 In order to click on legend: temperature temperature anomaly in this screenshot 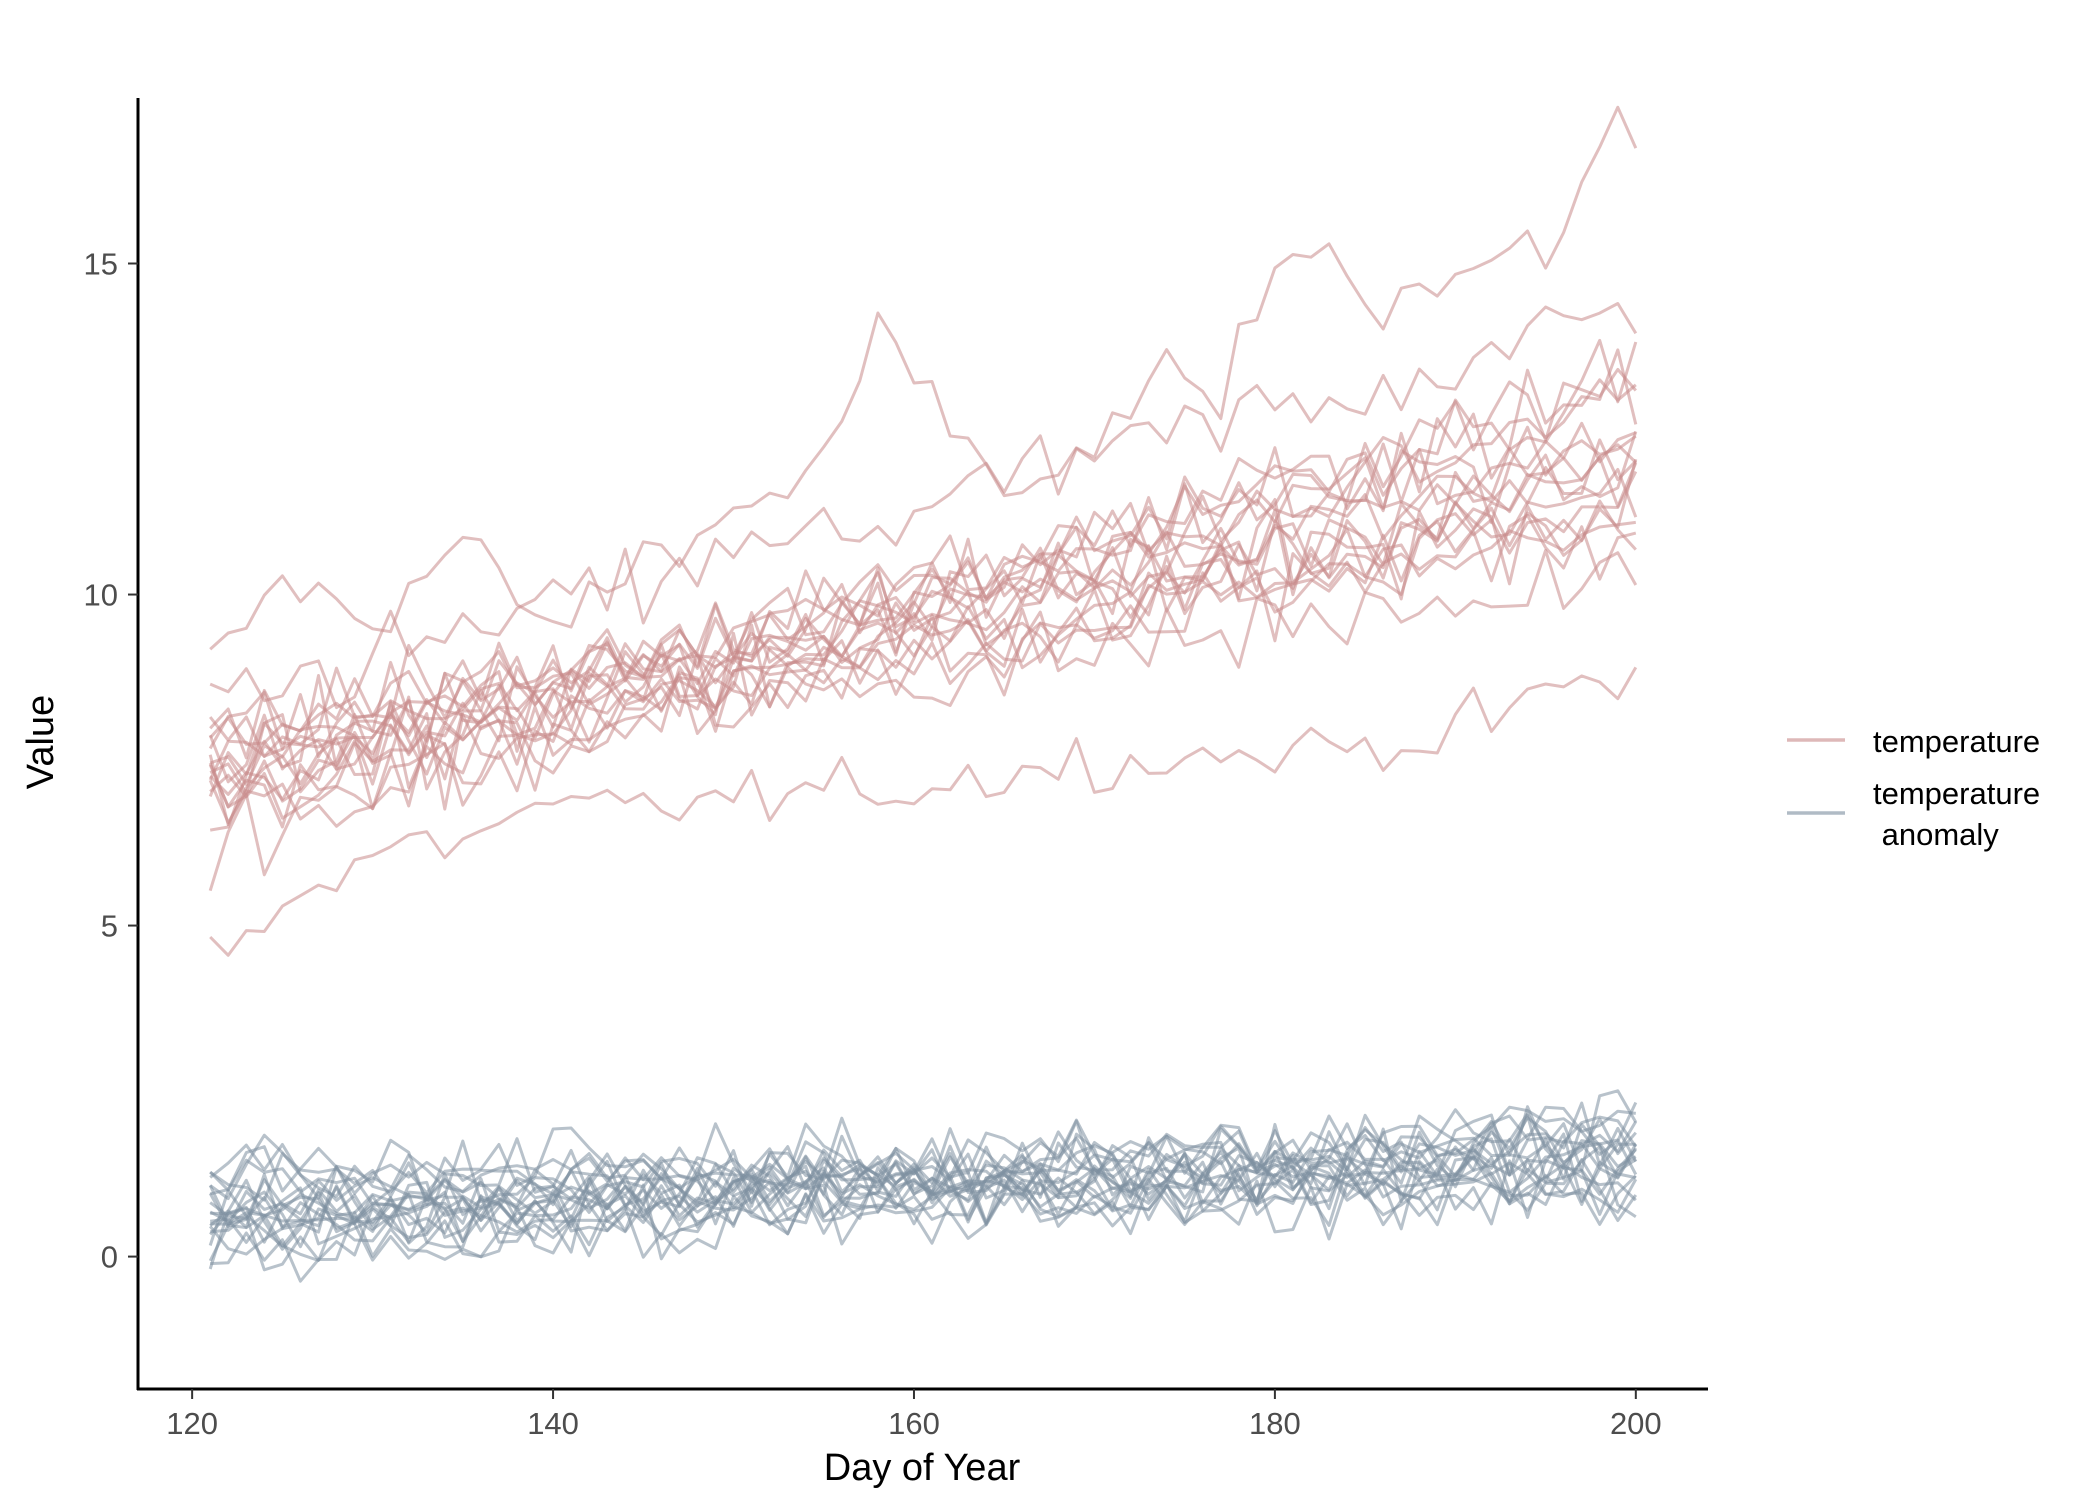, I will do `click(1913, 788)`.